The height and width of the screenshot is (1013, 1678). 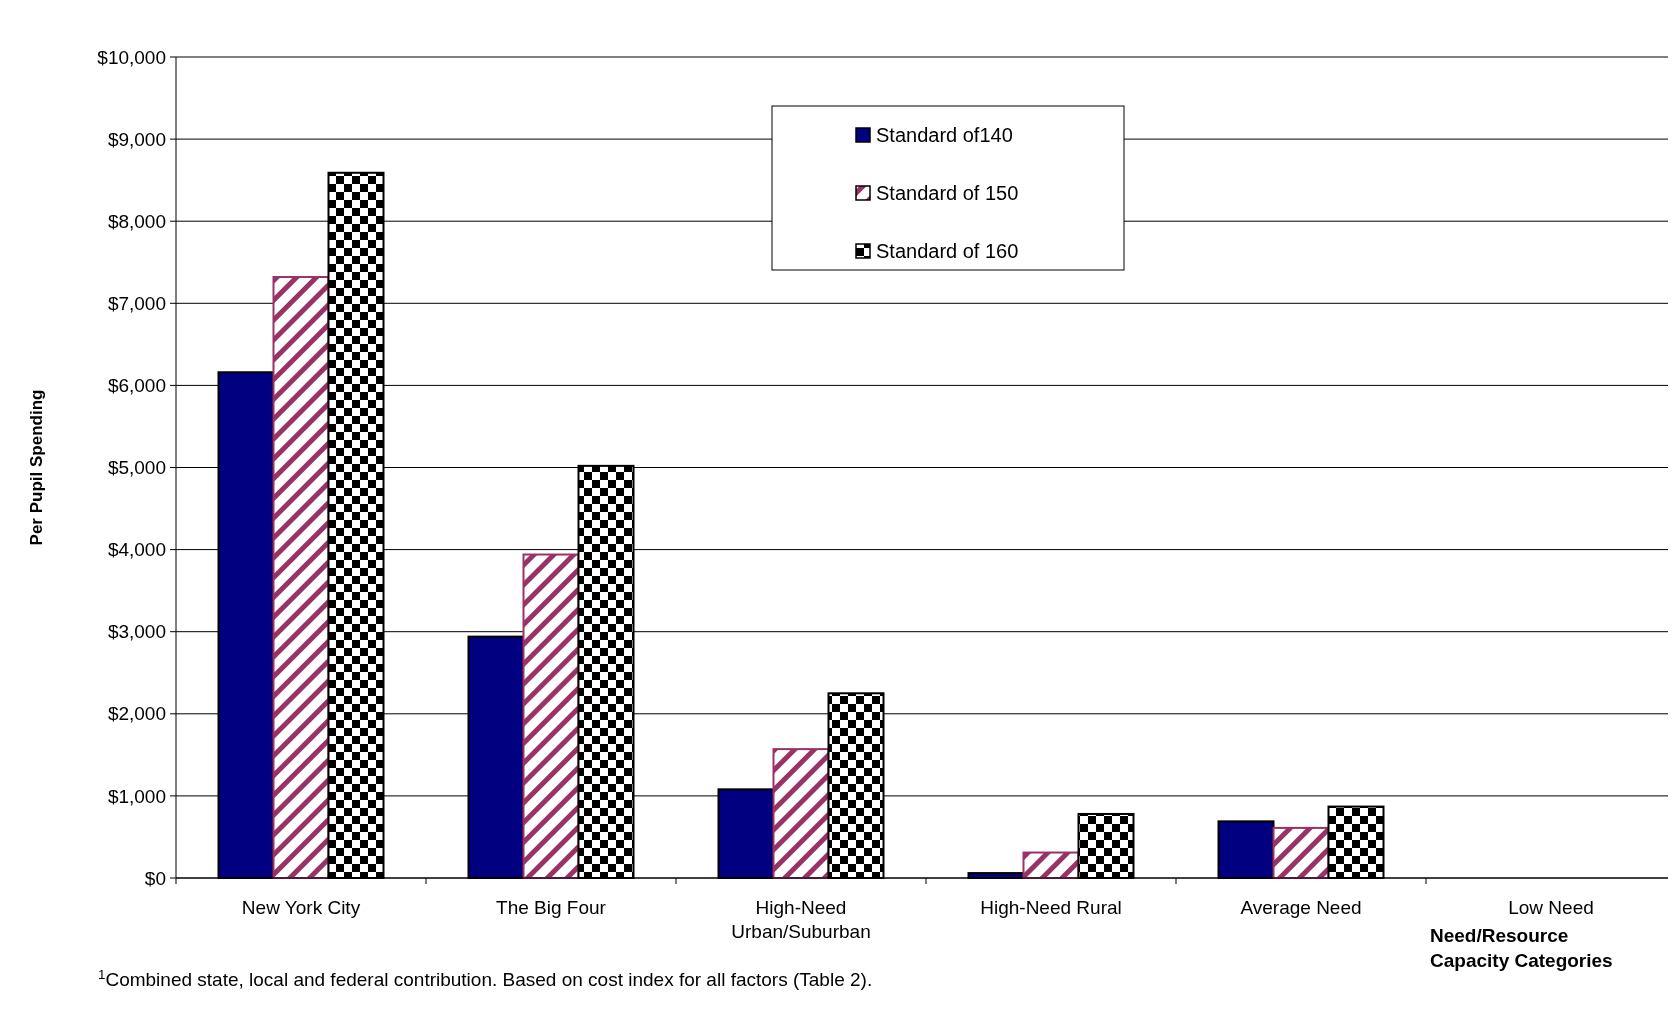 I want to click on y-tick-label: $6,000, so click(x=136, y=386).